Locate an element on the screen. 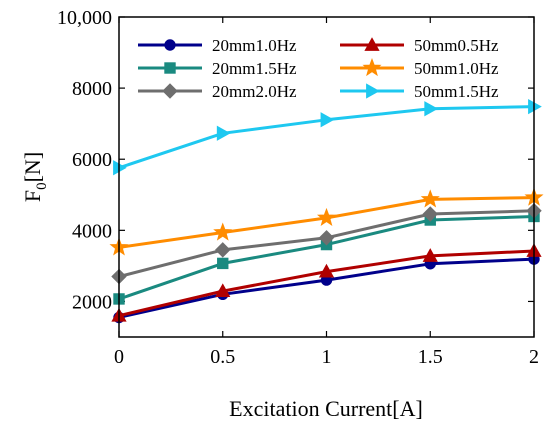 This screenshot has height=428, width=550. legend-label: 20mm1.5Hz is located at coordinates (254, 68).